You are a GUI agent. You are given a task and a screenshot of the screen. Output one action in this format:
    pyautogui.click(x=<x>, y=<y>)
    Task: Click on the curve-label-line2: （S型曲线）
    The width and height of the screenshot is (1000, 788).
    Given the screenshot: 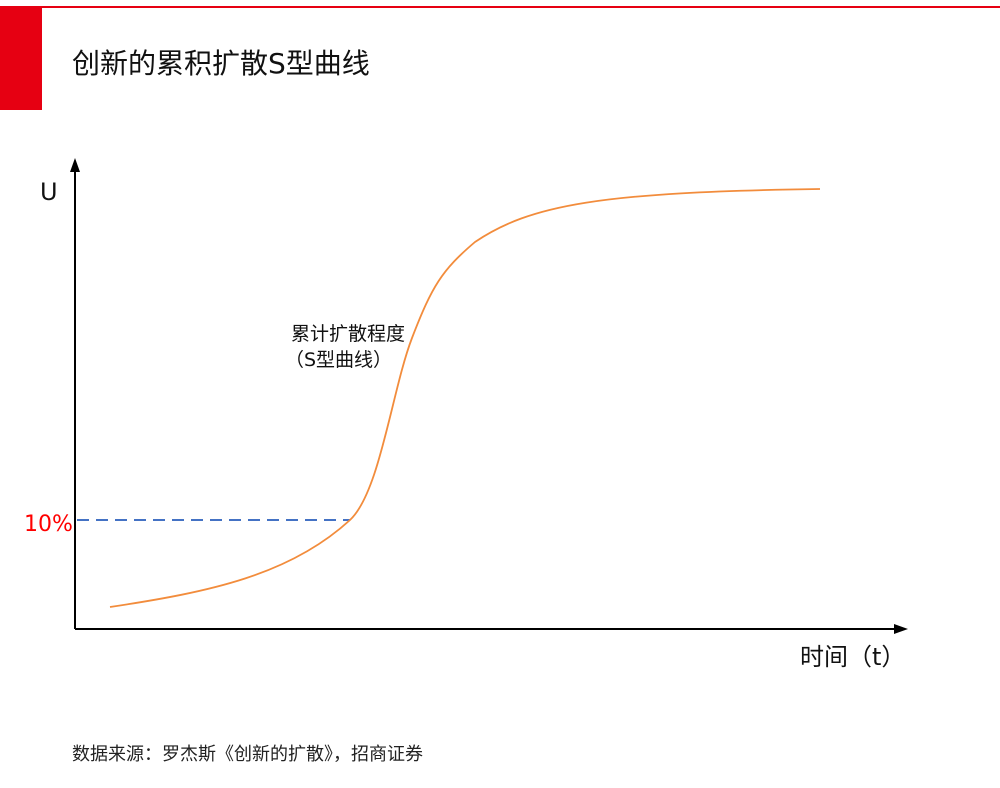 What is the action you would take?
    pyautogui.click(x=338, y=360)
    